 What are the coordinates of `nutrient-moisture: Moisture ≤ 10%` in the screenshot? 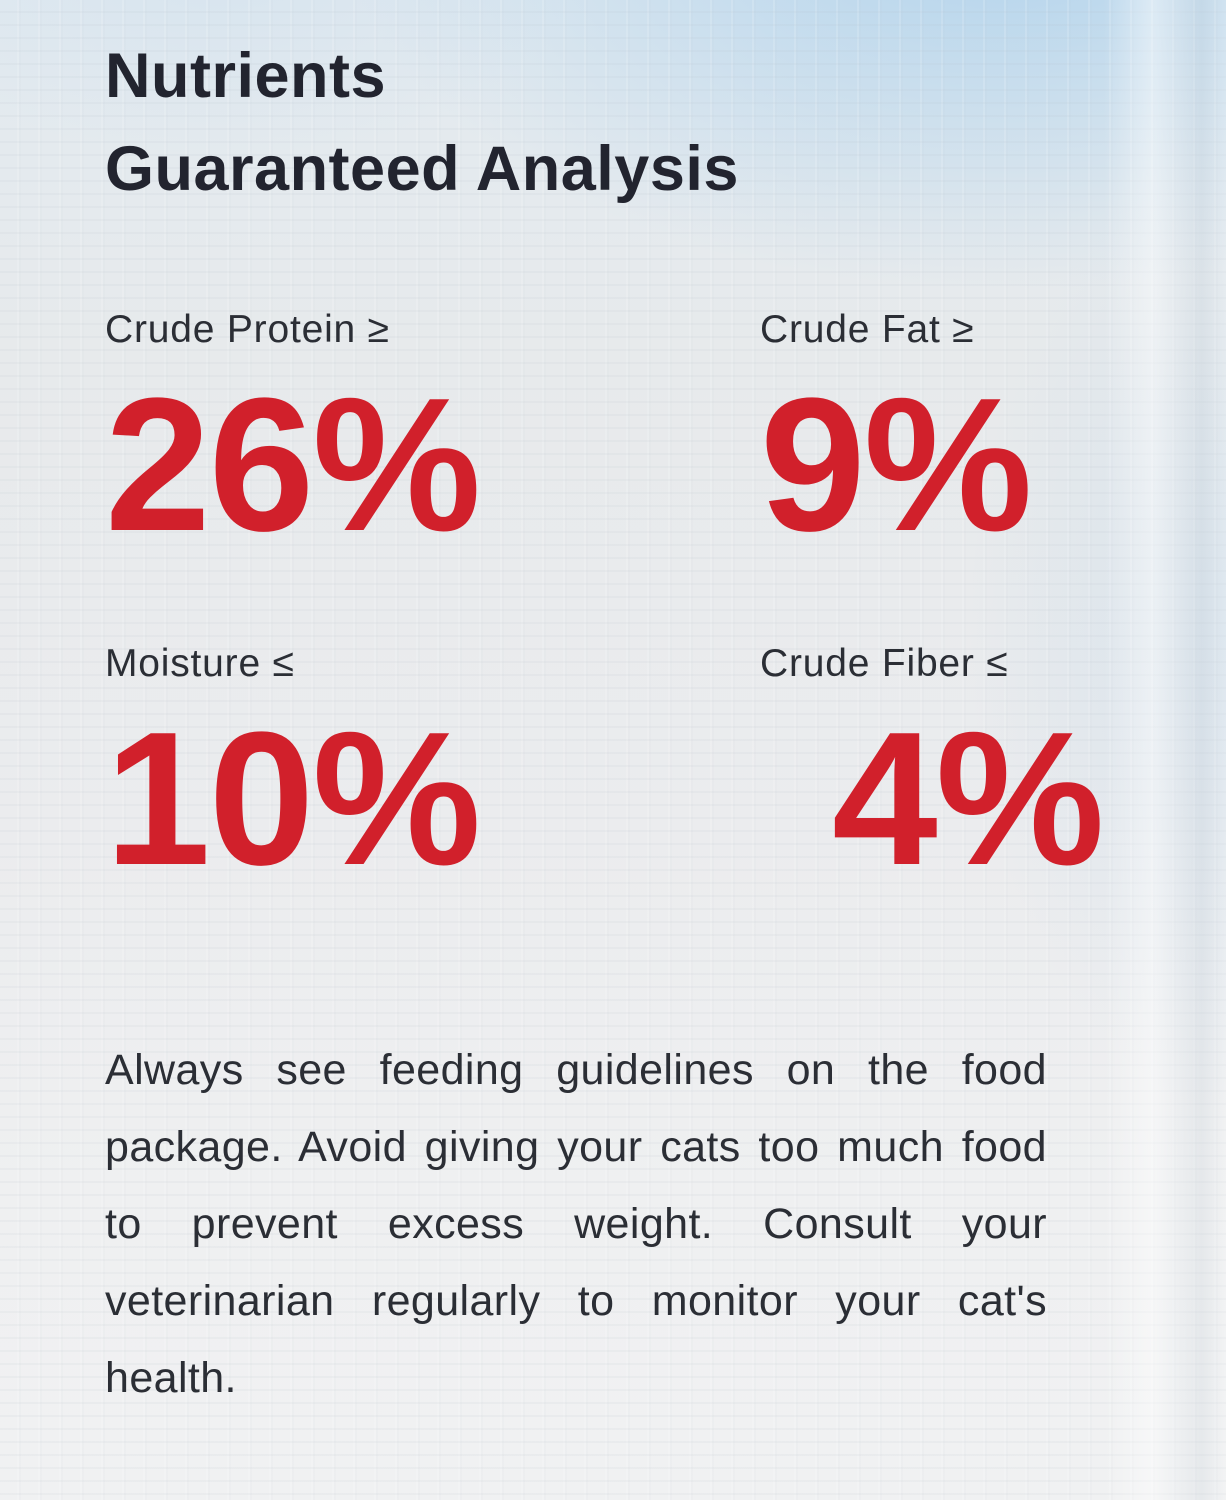 It's located at (432, 768).